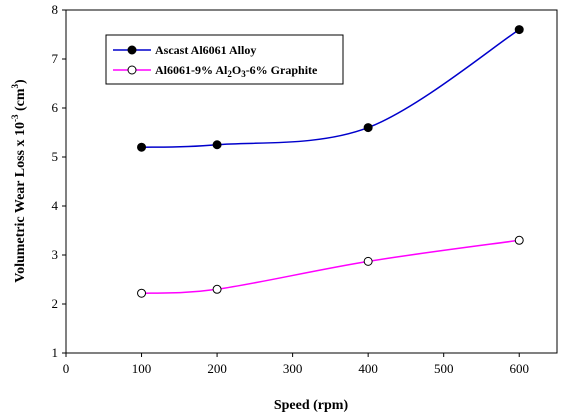 The width and height of the screenshot is (567, 417). What do you see at coordinates (205, 50) in the screenshot?
I see `legend-label-series-1: Ascast Al6061 Alloy` at bounding box center [205, 50].